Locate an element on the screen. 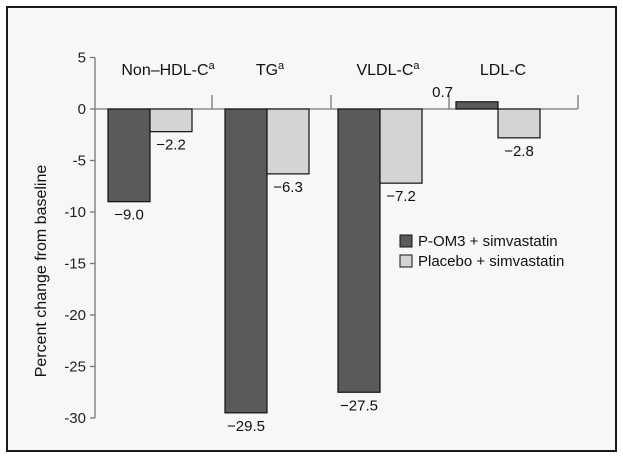 The height and width of the screenshot is (458, 623). bar-value-label: 0.7 is located at coordinates (442, 92).